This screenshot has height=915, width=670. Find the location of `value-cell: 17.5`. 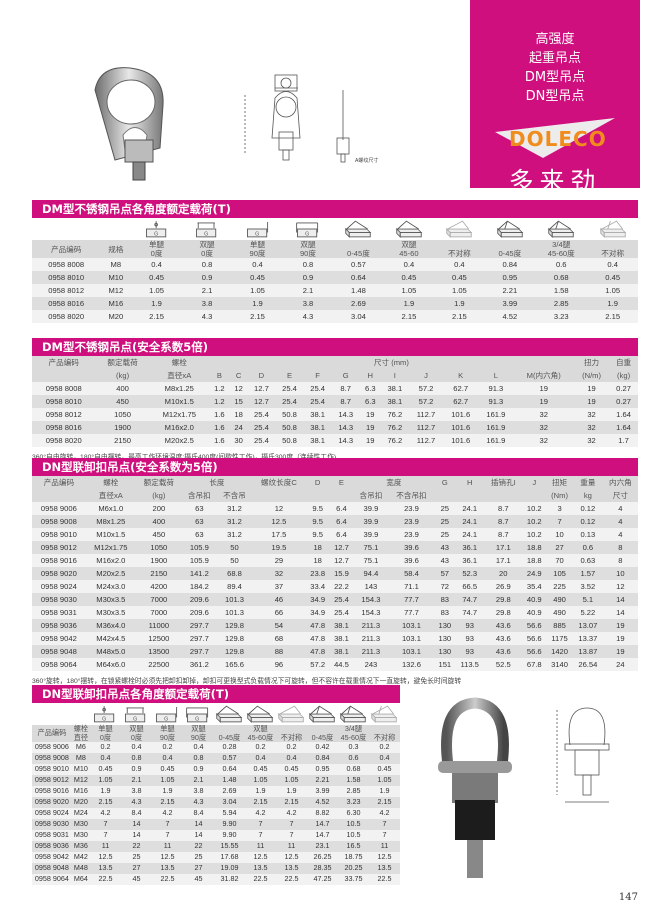

value-cell: 17.5 is located at coordinates (279, 534).